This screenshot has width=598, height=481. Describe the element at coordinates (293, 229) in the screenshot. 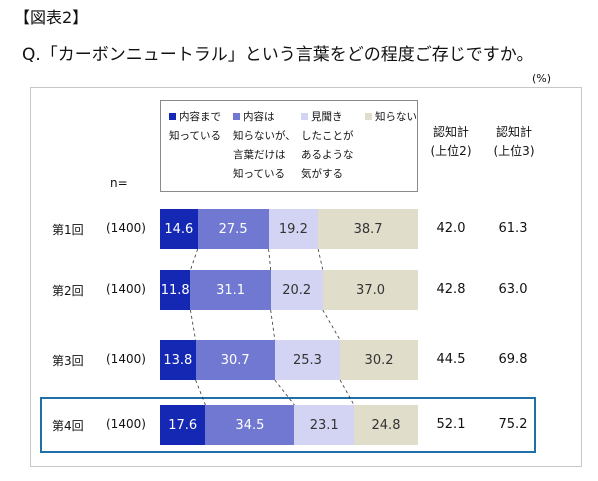

I see `bar-segment-heard-1: 19.2` at that location.